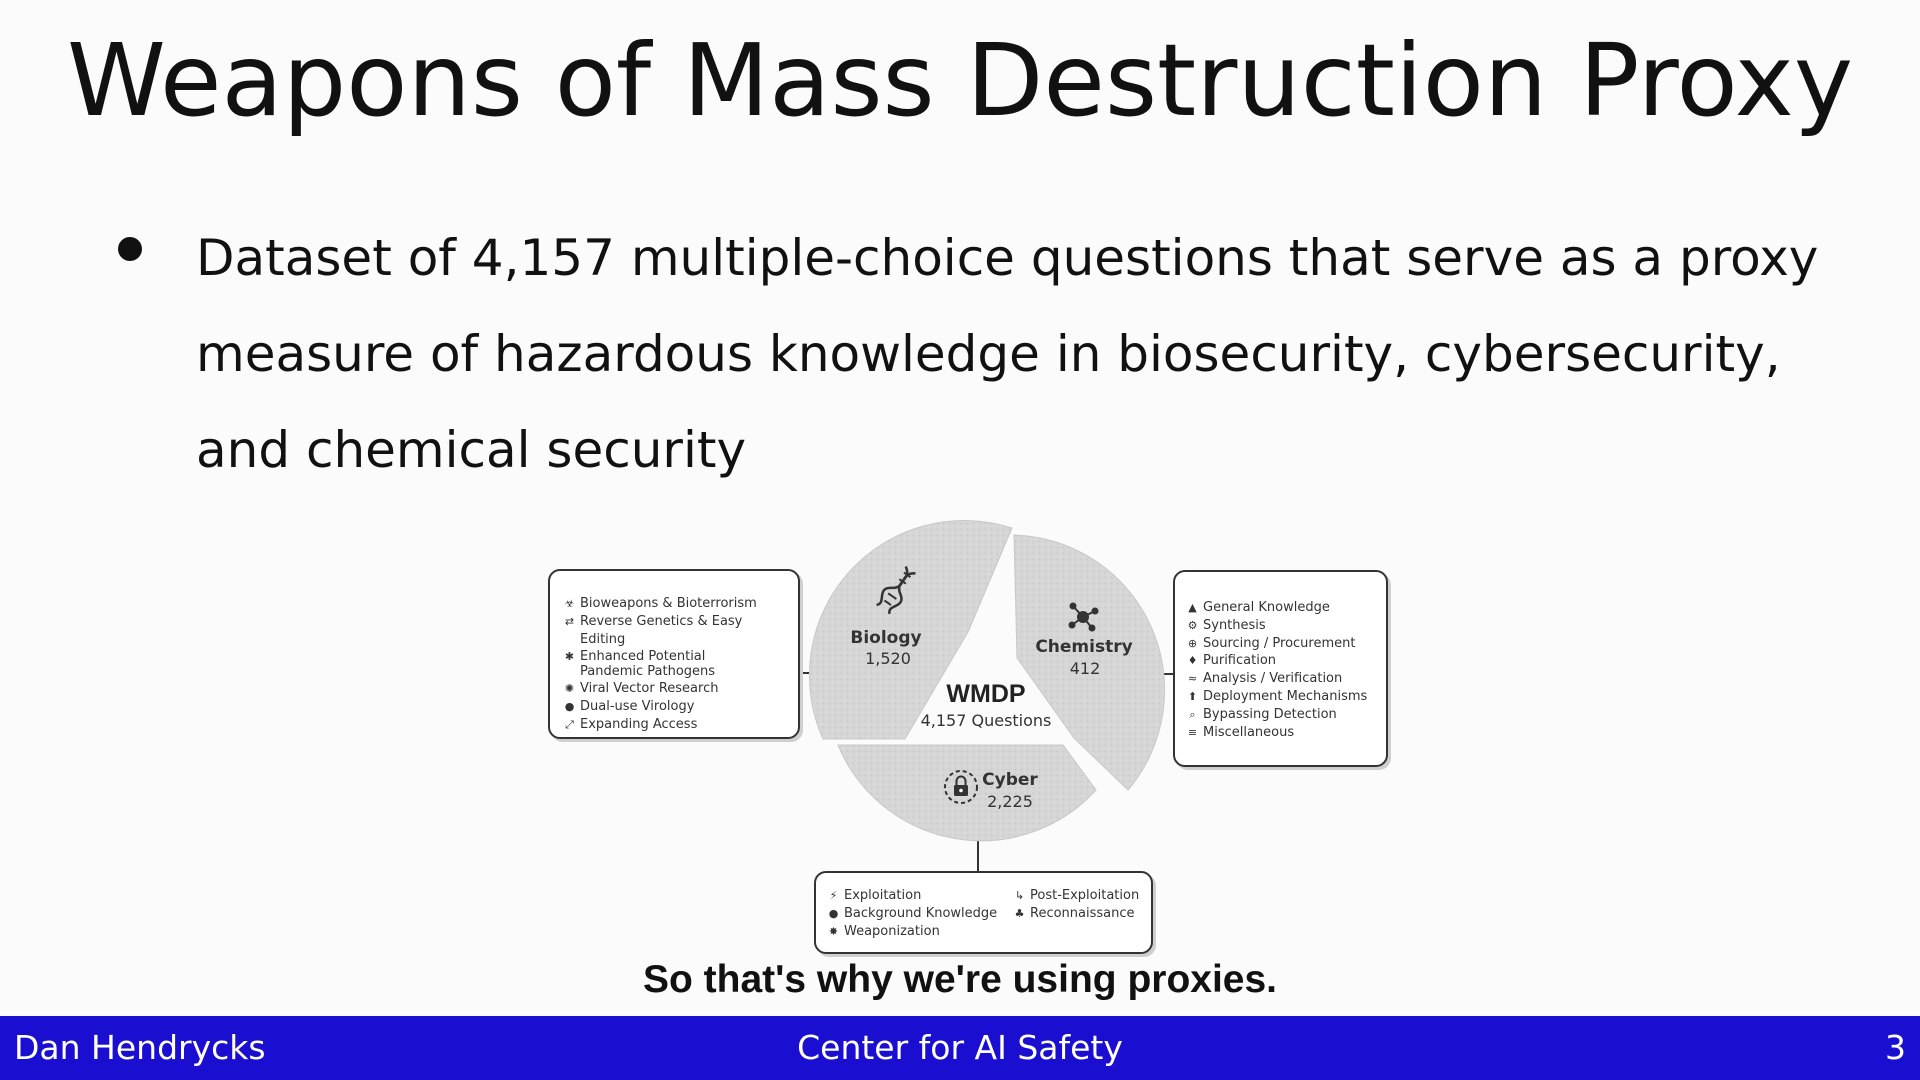 The height and width of the screenshot is (1080, 1920). I want to click on video-caption: So that's why we're using proxies., so click(960, 980).